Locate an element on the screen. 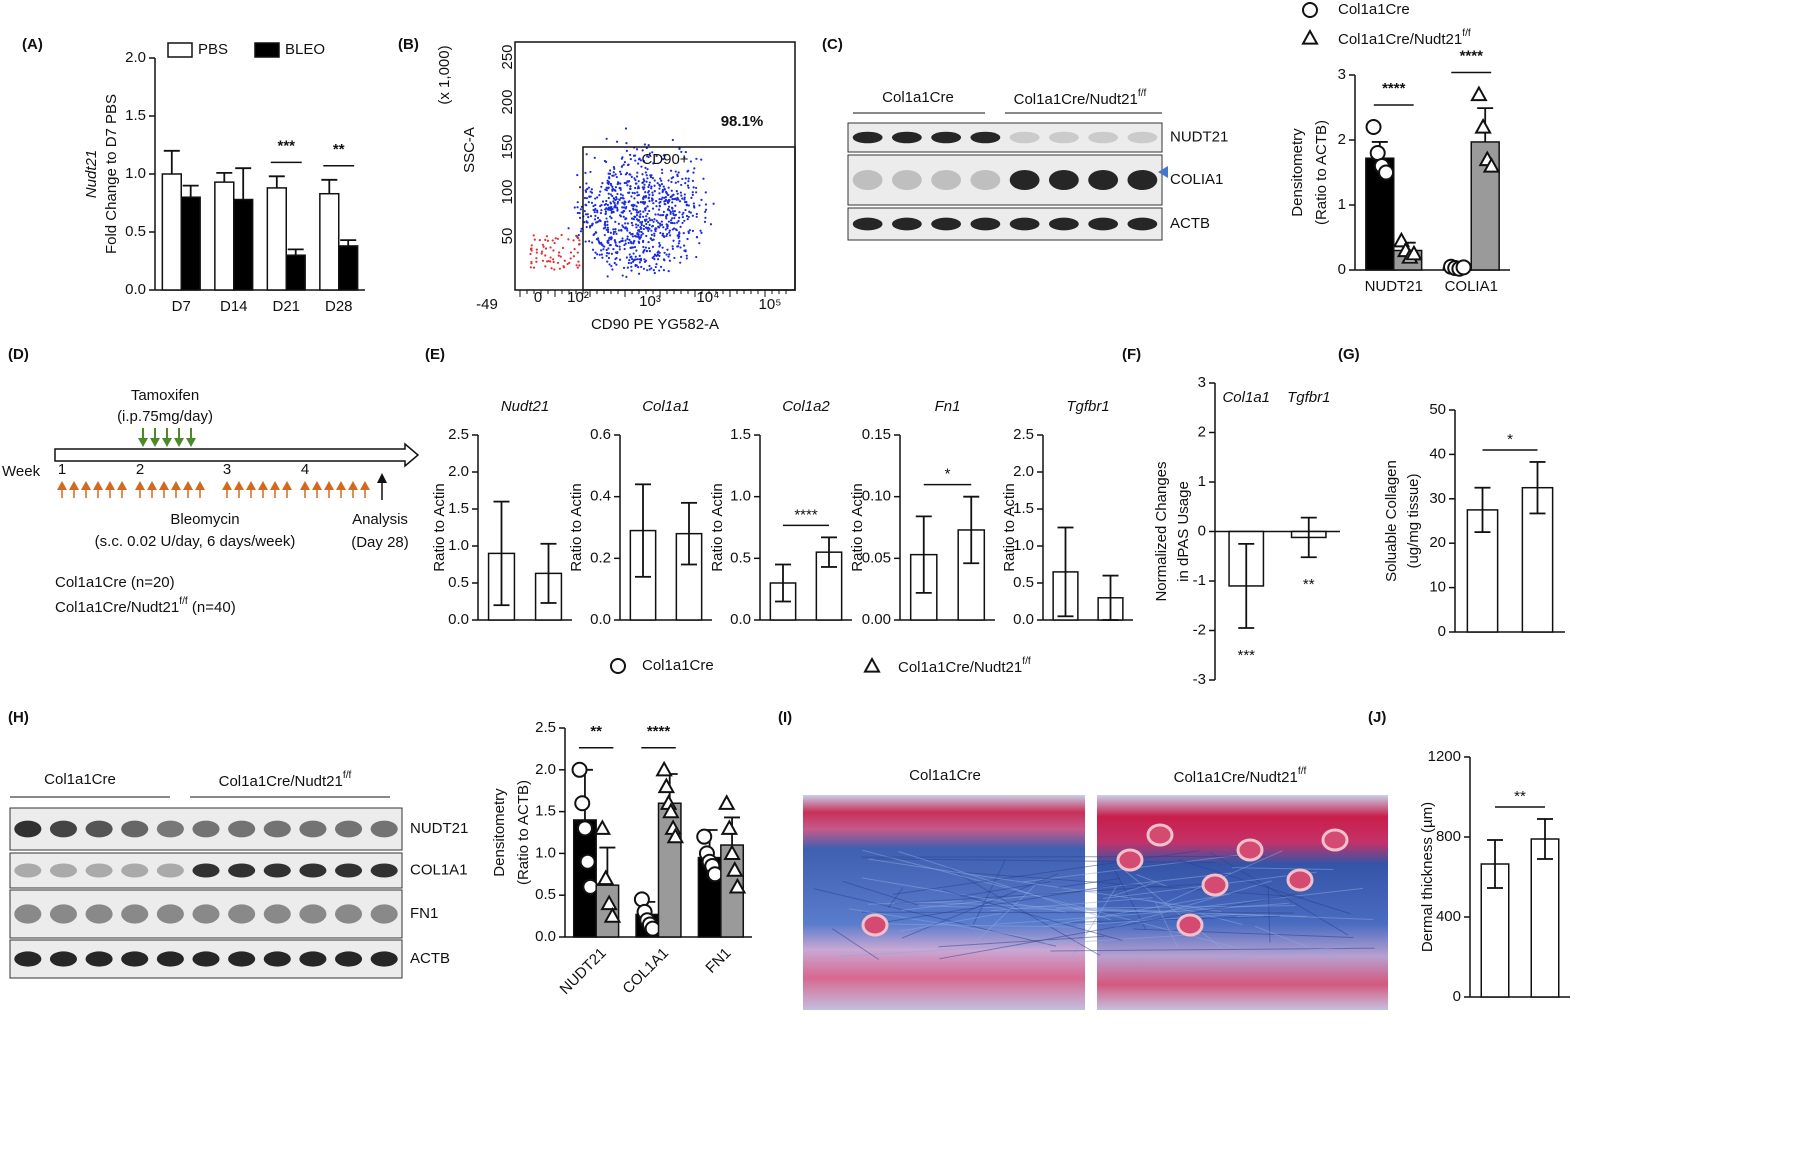 This screenshot has height=1174, width=1800. text-part: (n=40) is located at coordinates (212, 607).